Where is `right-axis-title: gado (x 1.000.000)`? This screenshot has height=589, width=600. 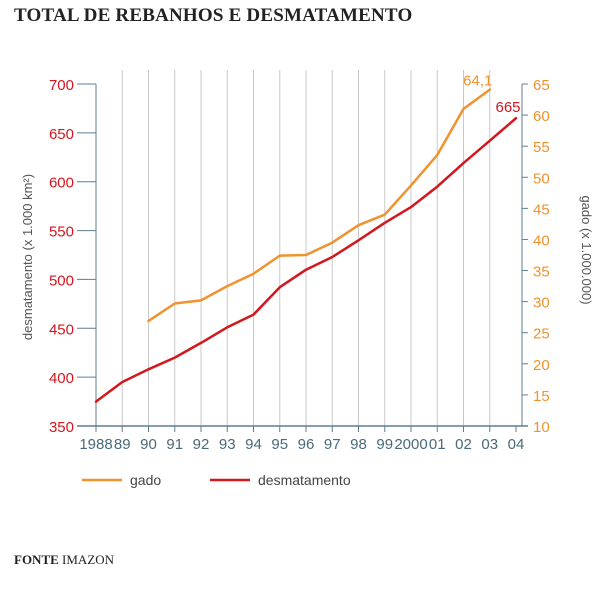 right-axis-title: gado (x 1.000.000) is located at coordinates (586, 249).